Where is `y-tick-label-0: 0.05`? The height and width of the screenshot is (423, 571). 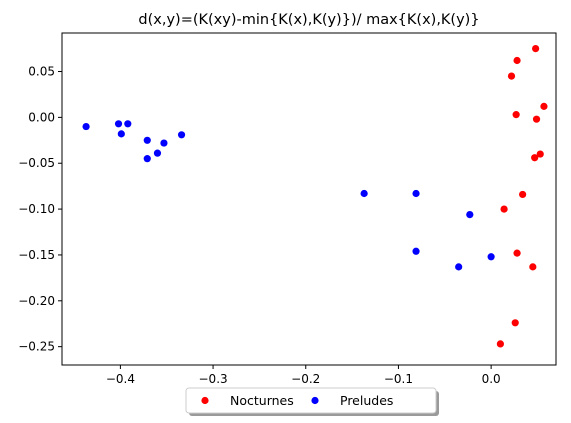 y-tick-label-0: 0.05 is located at coordinates (41, 72).